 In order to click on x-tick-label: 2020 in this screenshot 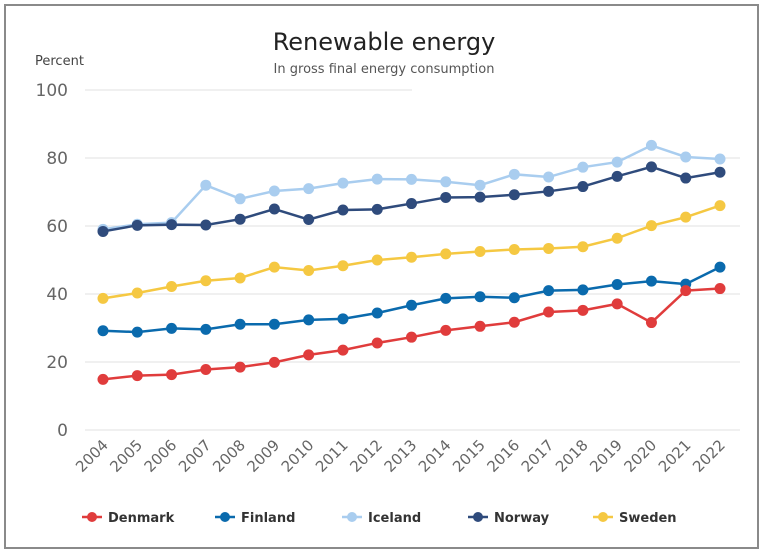, I will do `click(641, 456)`.